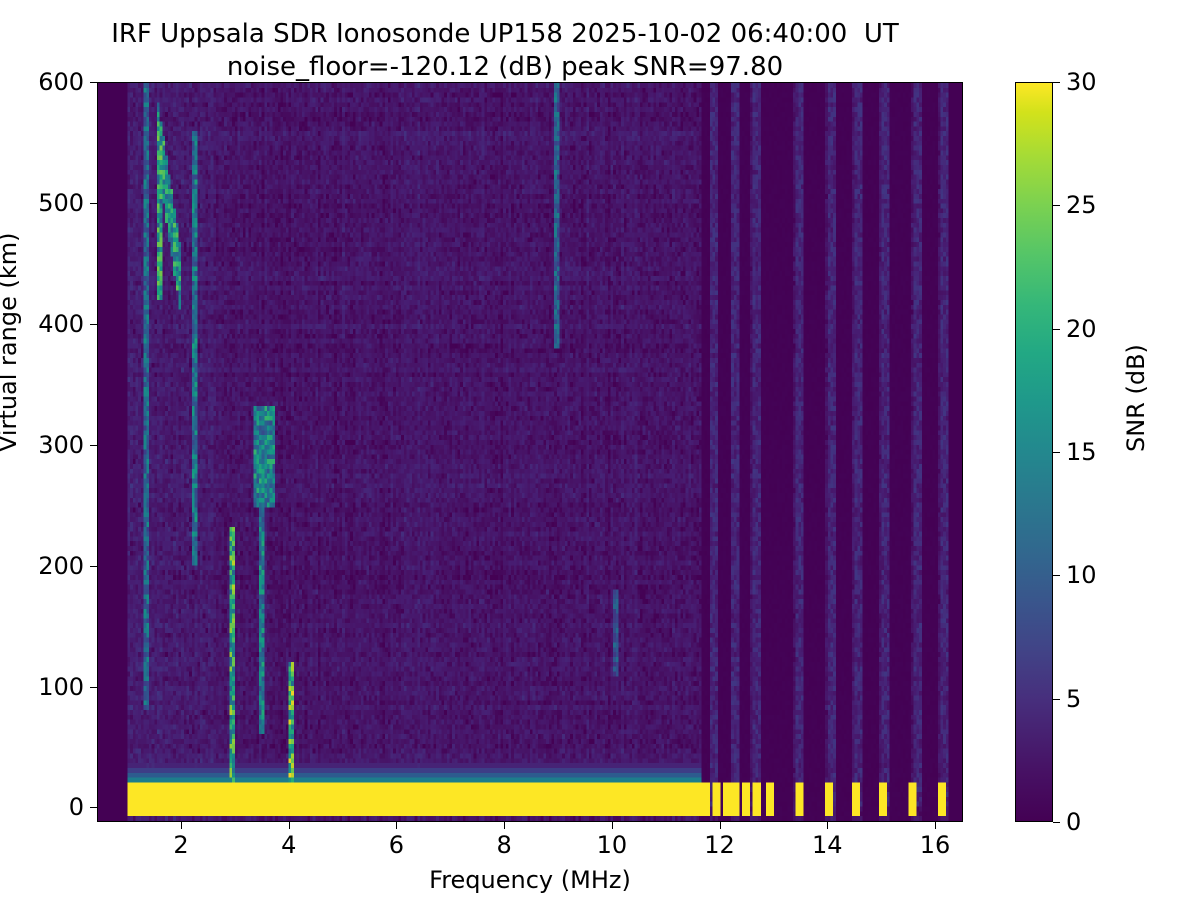 The image size is (1200, 900). I want to click on x-tick-label: 16, so click(935, 845).